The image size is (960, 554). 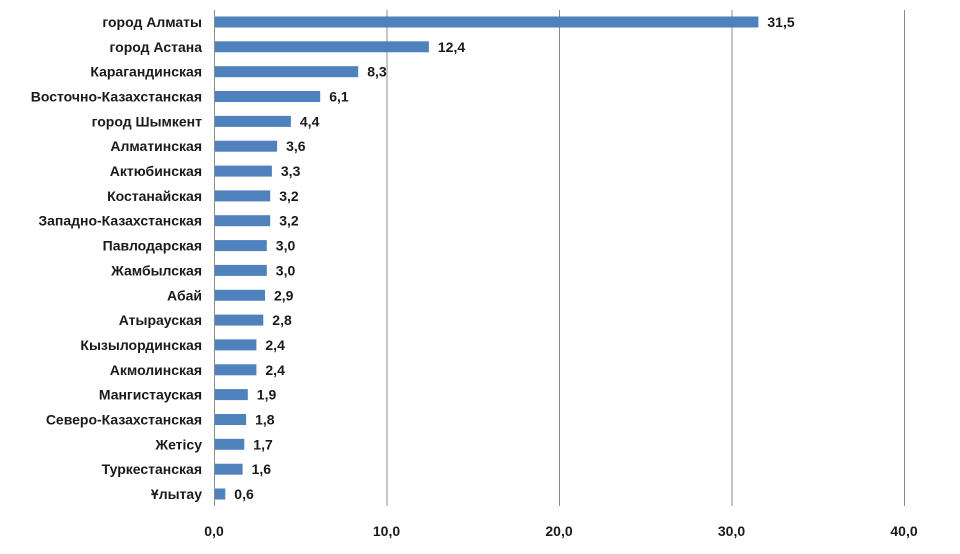 What do you see at coordinates (156, 171) in the screenshot?
I see `category-label: Актюбинская` at bounding box center [156, 171].